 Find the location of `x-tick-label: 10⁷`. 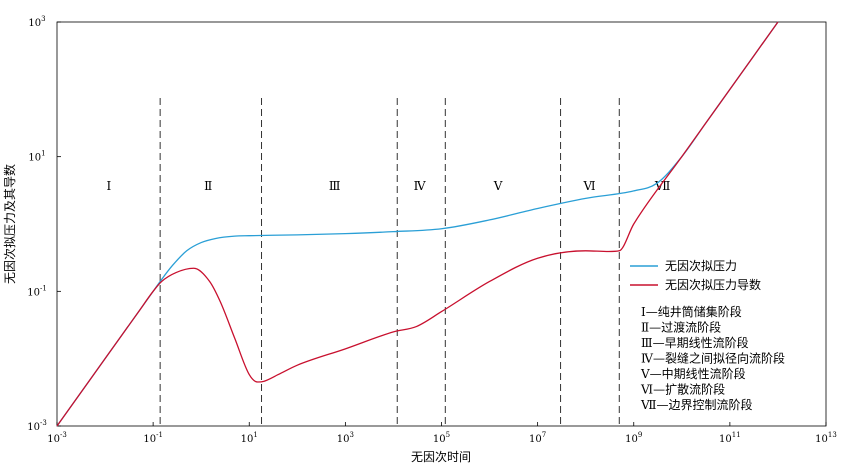

x-tick-label: 10⁷ is located at coordinates (537, 438).